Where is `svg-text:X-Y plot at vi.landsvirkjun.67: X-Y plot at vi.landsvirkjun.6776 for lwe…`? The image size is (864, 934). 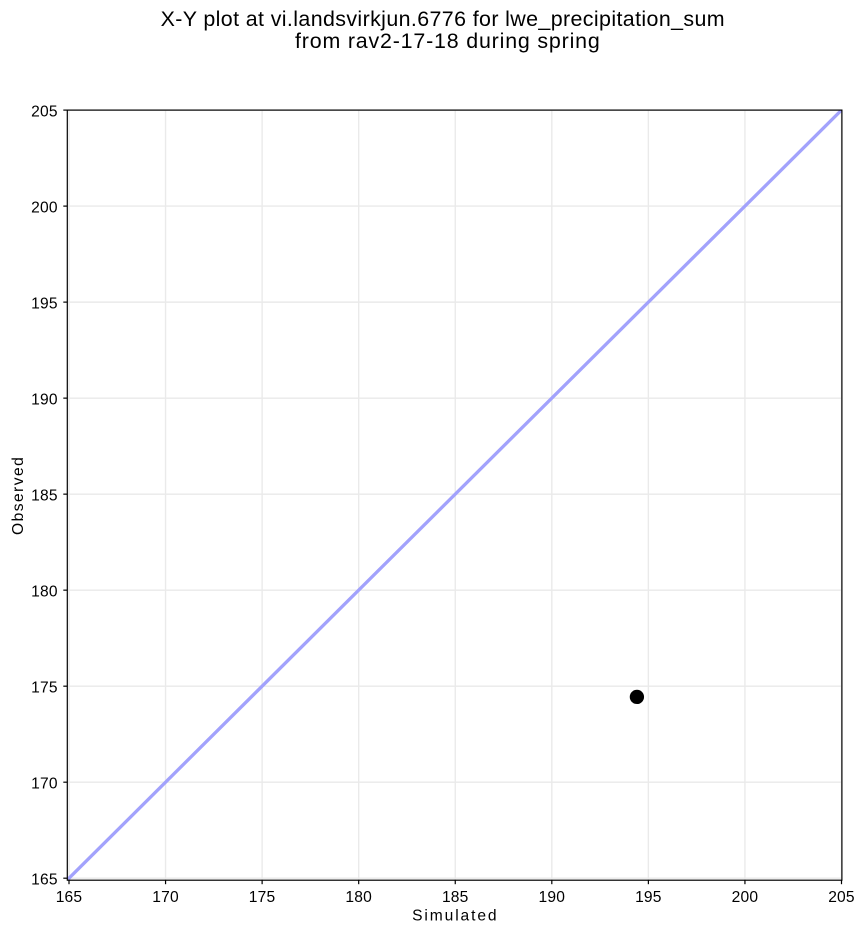 svg-text:X-Y plot at vi.landsvirkjun.67: X-Y plot at vi.landsvirkjun.6776 for lwe… is located at coordinates (443, 19).